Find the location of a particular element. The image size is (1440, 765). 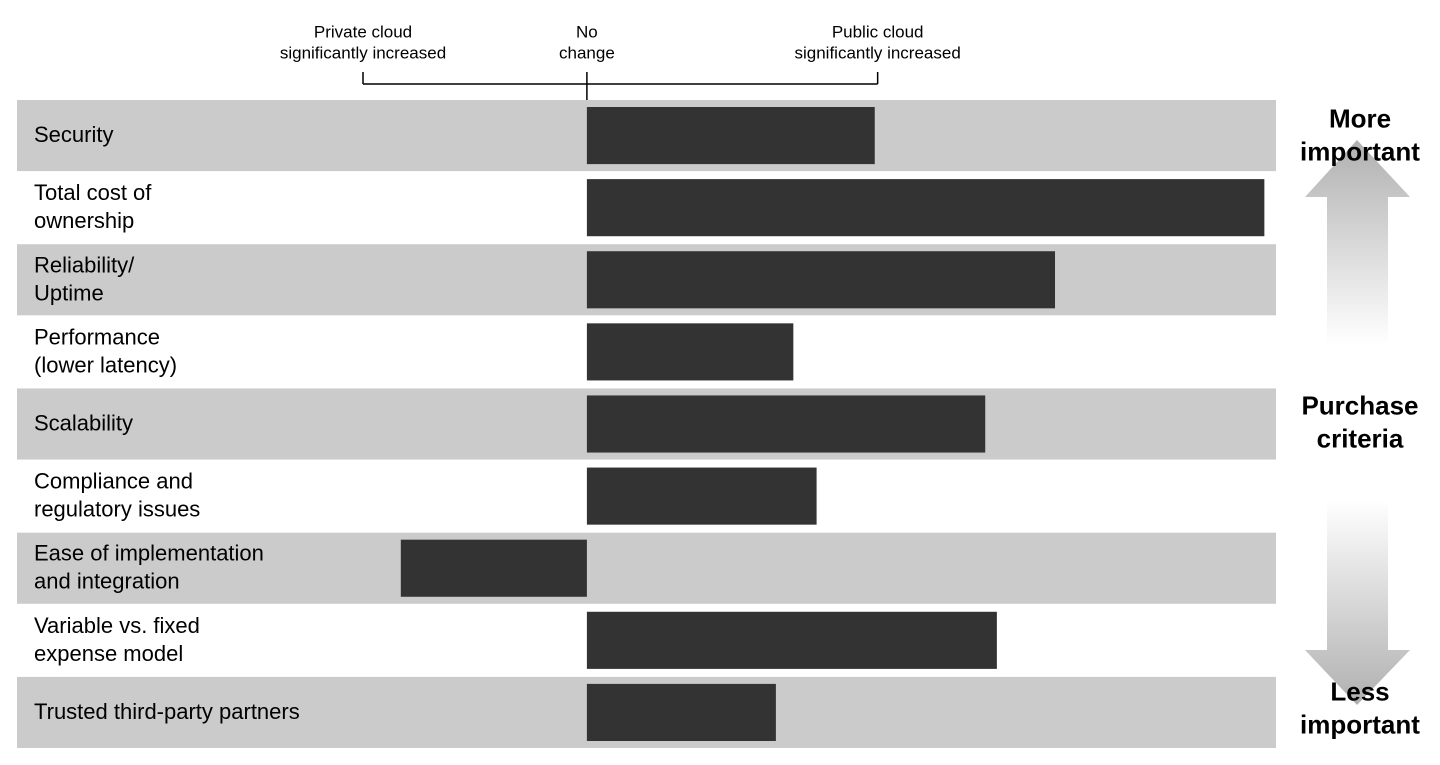

category-label: Scalability is located at coordinates (83, 422).